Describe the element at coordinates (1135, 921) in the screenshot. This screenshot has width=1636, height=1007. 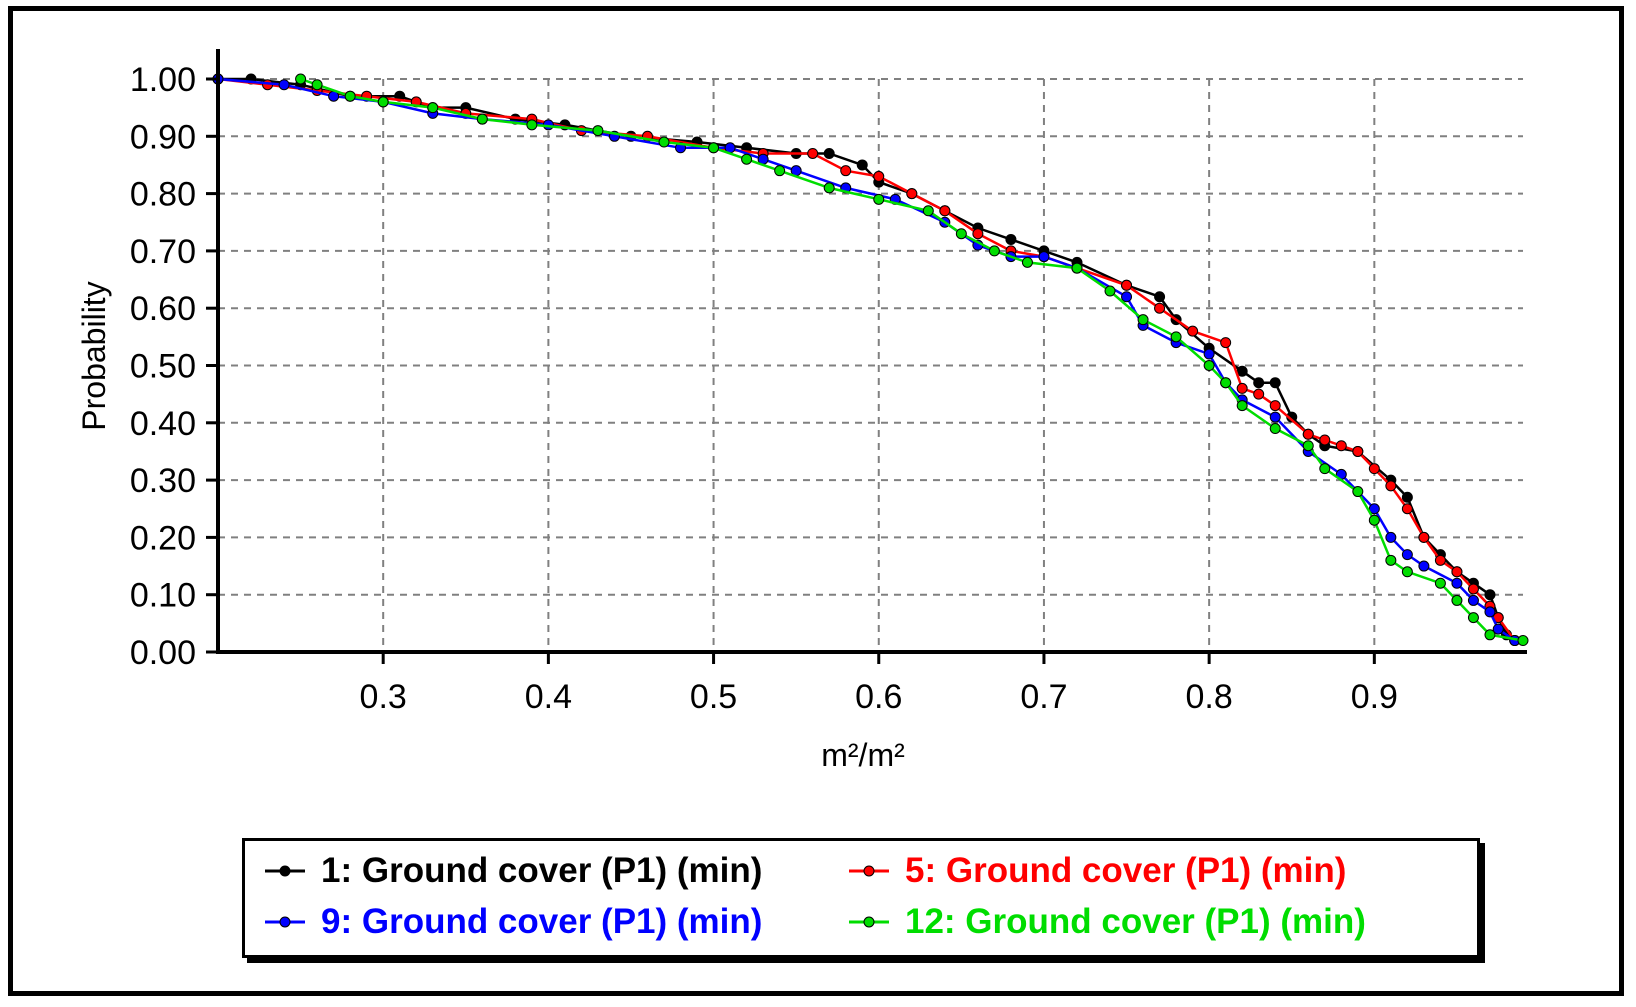
I see `legend-label: 12: Ground cover (P1) (min)` at that location.